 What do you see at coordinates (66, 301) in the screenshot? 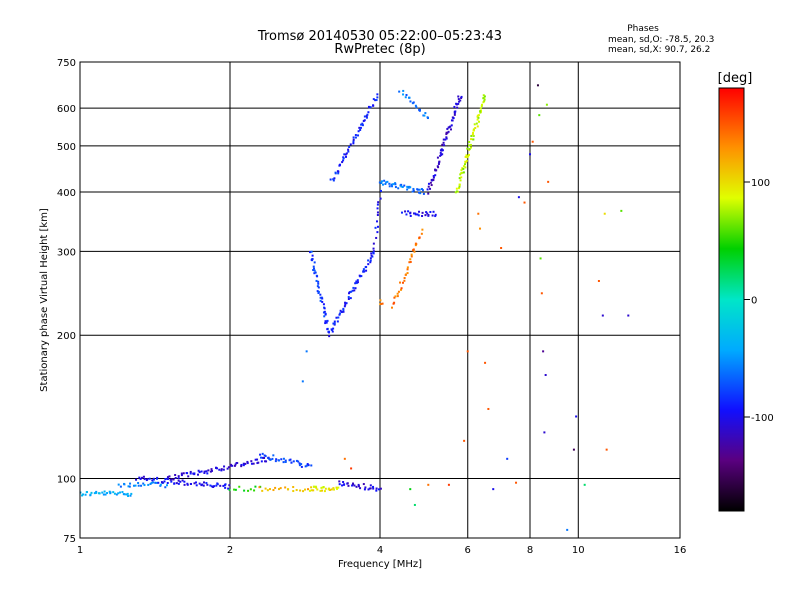
I see `y-tick-labels: 75 100 200 300 400 500 600 750` at bounding box center [66, 301].